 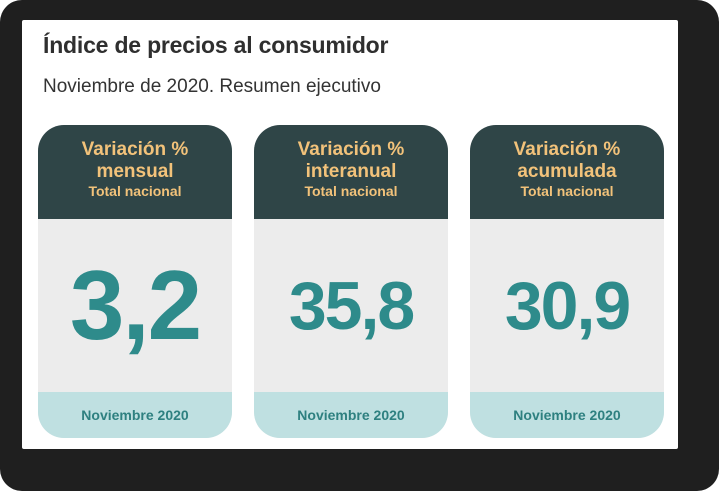 I want to click on page-subtitle: Noviembre de 2020. Resumen ejecutivo, so click(x=212, y=86).